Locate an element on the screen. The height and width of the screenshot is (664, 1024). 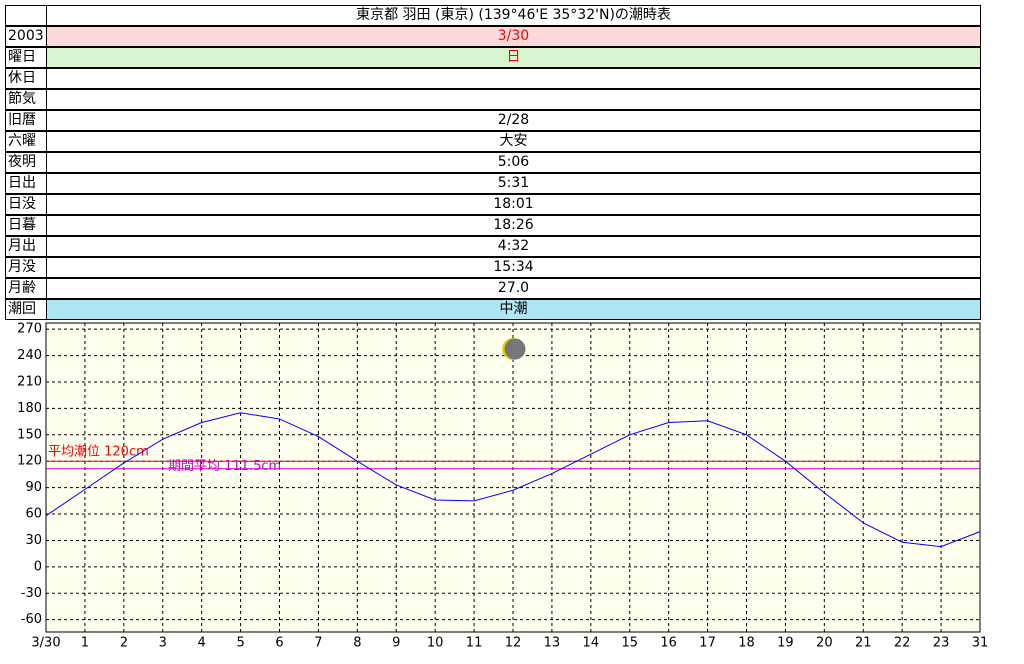
x-tick-label: 12 is located at coordinates (513, 643).